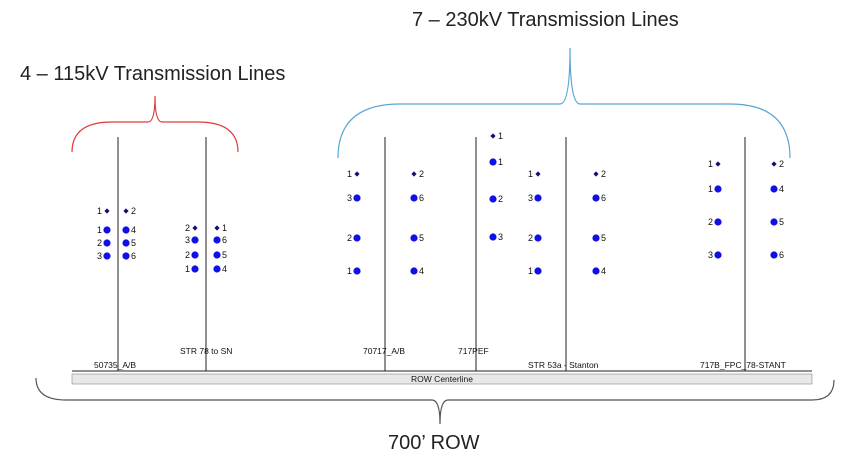  Describe the element at coordinates (564, 103) in the screenshot. I see `bracket-230kv` at that location.